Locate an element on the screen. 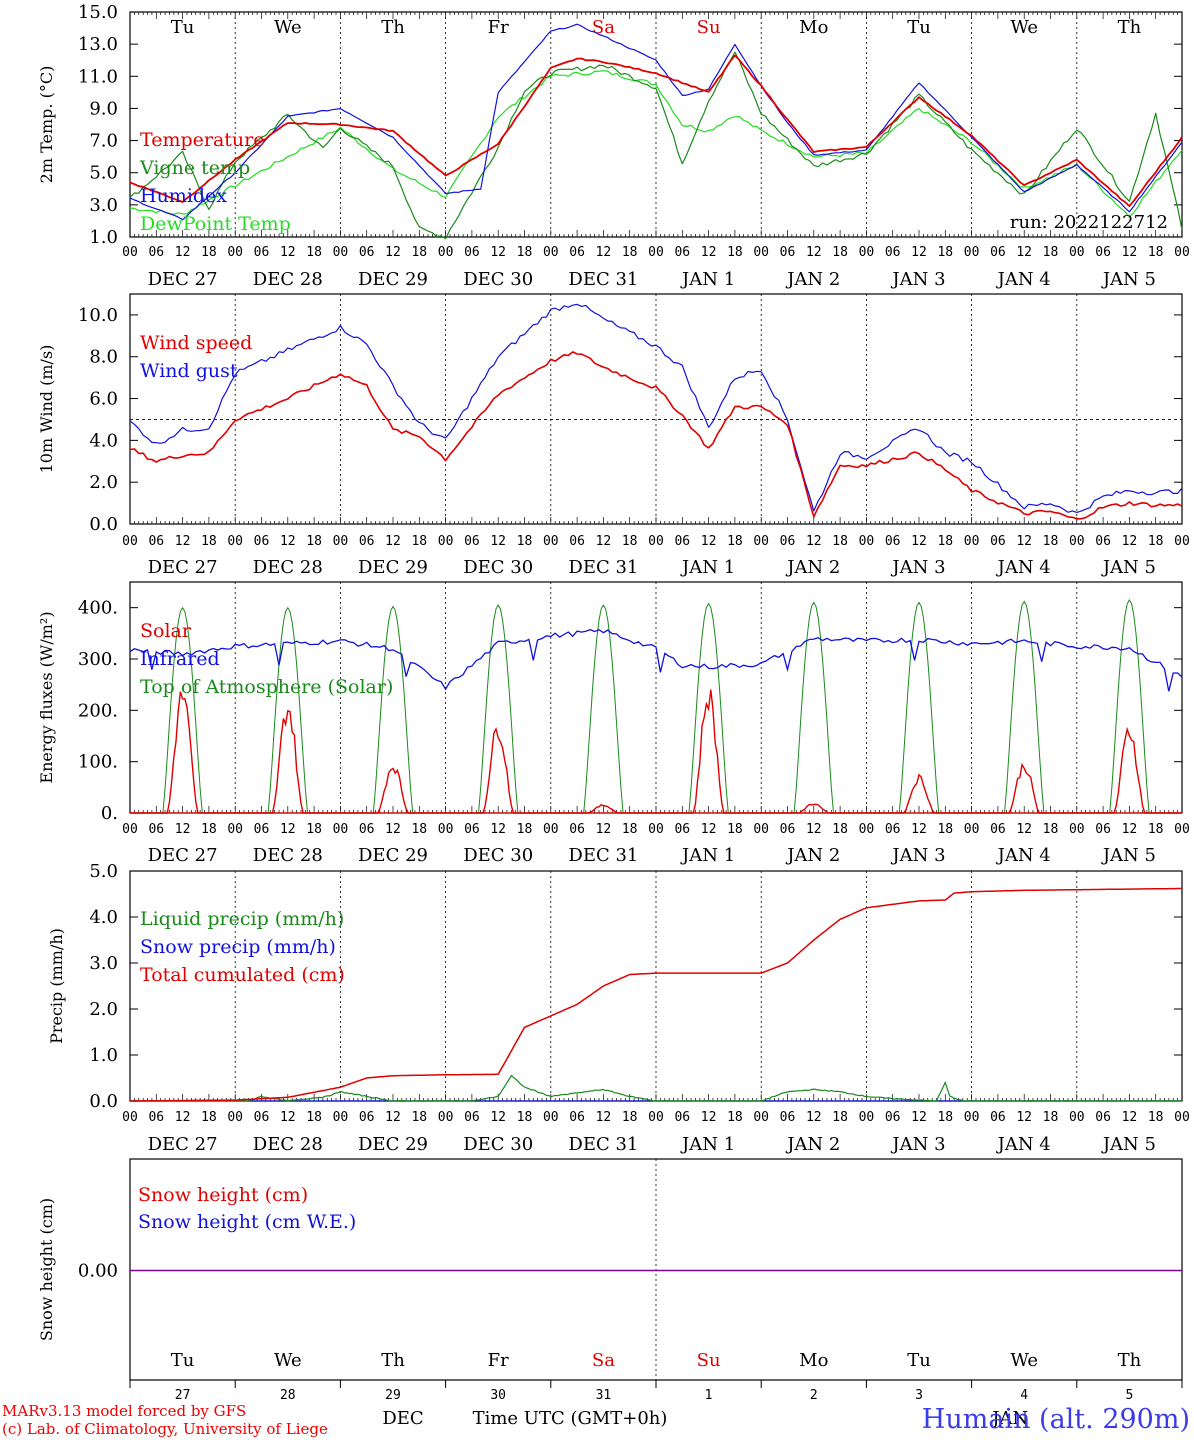 The height and width of the screenshot is (1440, 1194). y-axis-label: Energy fluxes (W/m²) is located at coordinates (46, 697).